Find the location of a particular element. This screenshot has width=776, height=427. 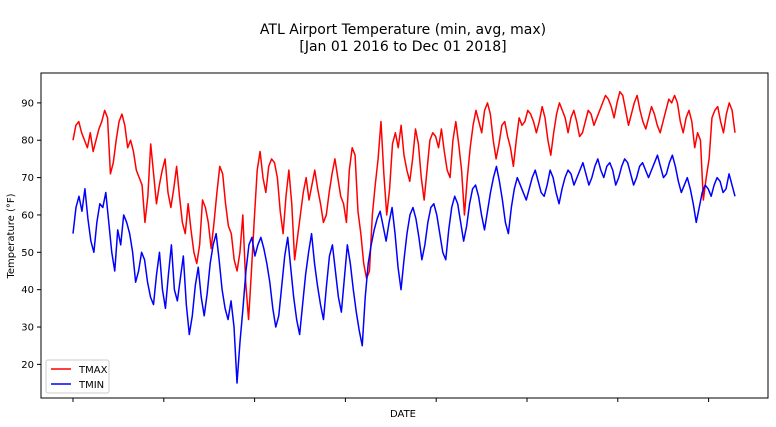

x-axis-label: DATE is located at coordinates (403, 414).